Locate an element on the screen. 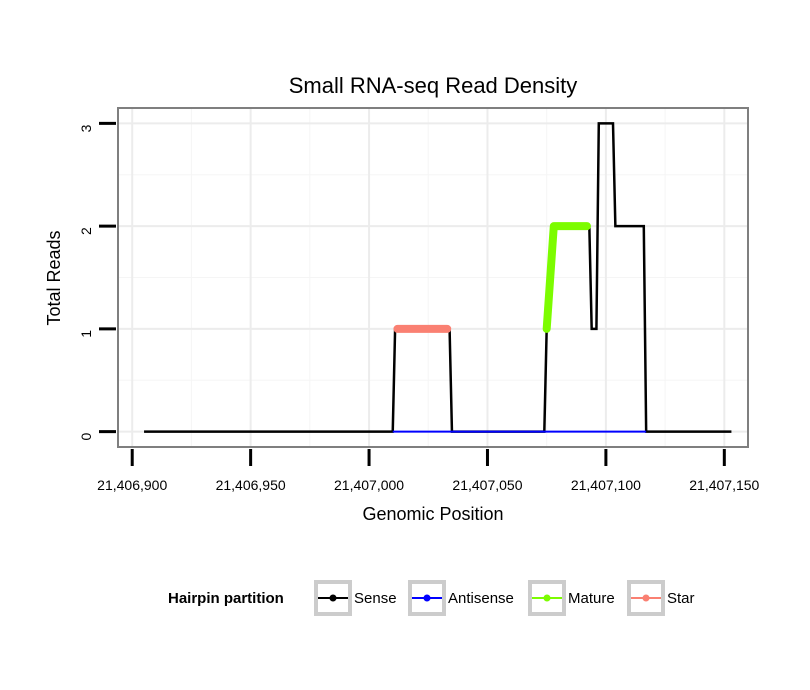 Image resolution: width=810 pixels, height=690 pixels. y-tick-label: 2 is located at coordinates (86, 231).